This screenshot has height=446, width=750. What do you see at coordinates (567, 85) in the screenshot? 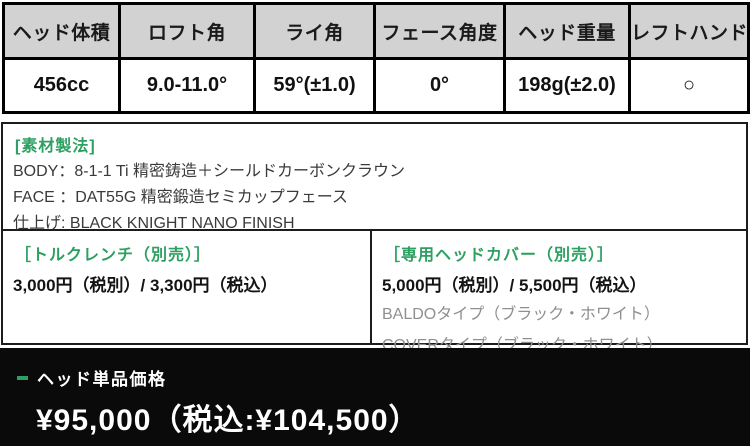
I see `value-head-weight: 198g(±2.0)` at bounding box center [567, 85].